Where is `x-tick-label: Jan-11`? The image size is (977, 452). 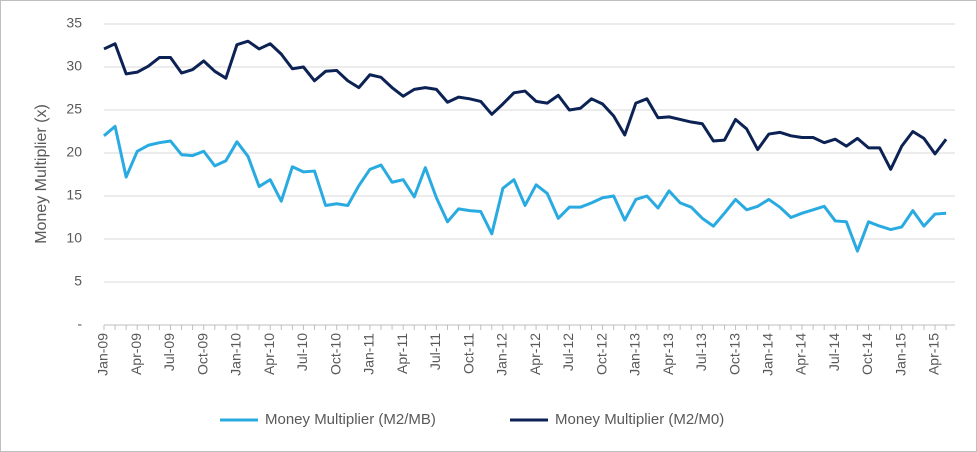
x-tick-label: Jan-11 is located at coordinates (369, 354).